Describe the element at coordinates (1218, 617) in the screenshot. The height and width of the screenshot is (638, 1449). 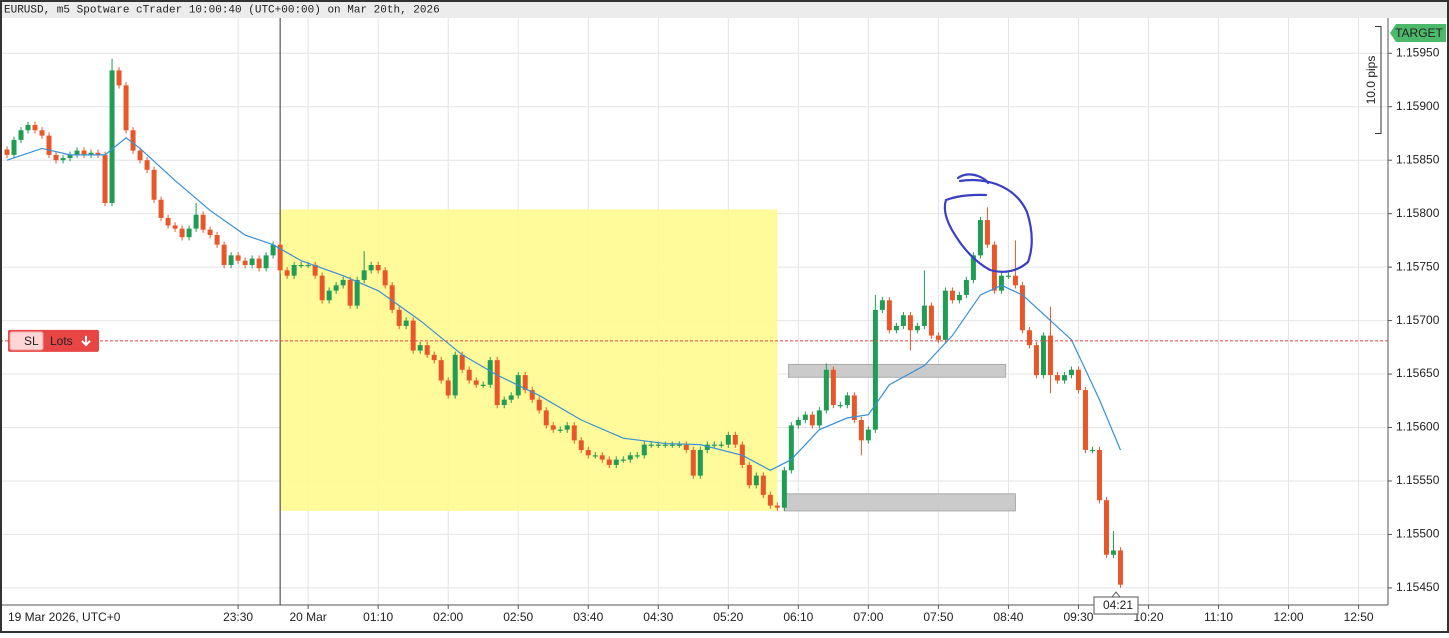
I see `x-tick-label: 11:10` at that location.